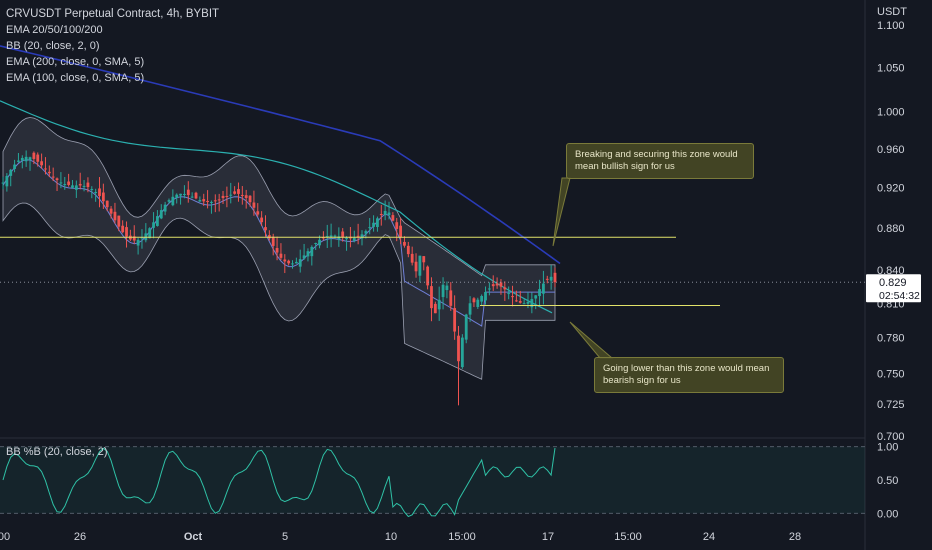 This screenshot has height=550, width=932. What do you see at coordinates (548, 537) in the screenshot?
I see `time-tick-label: 17` at bounding box center [548, 537].